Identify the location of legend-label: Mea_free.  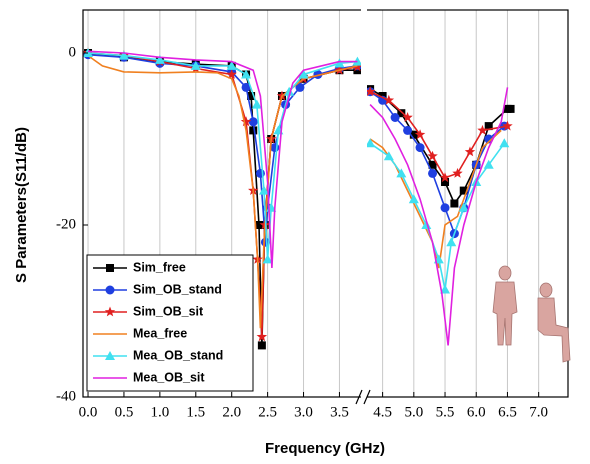
(160, 333).